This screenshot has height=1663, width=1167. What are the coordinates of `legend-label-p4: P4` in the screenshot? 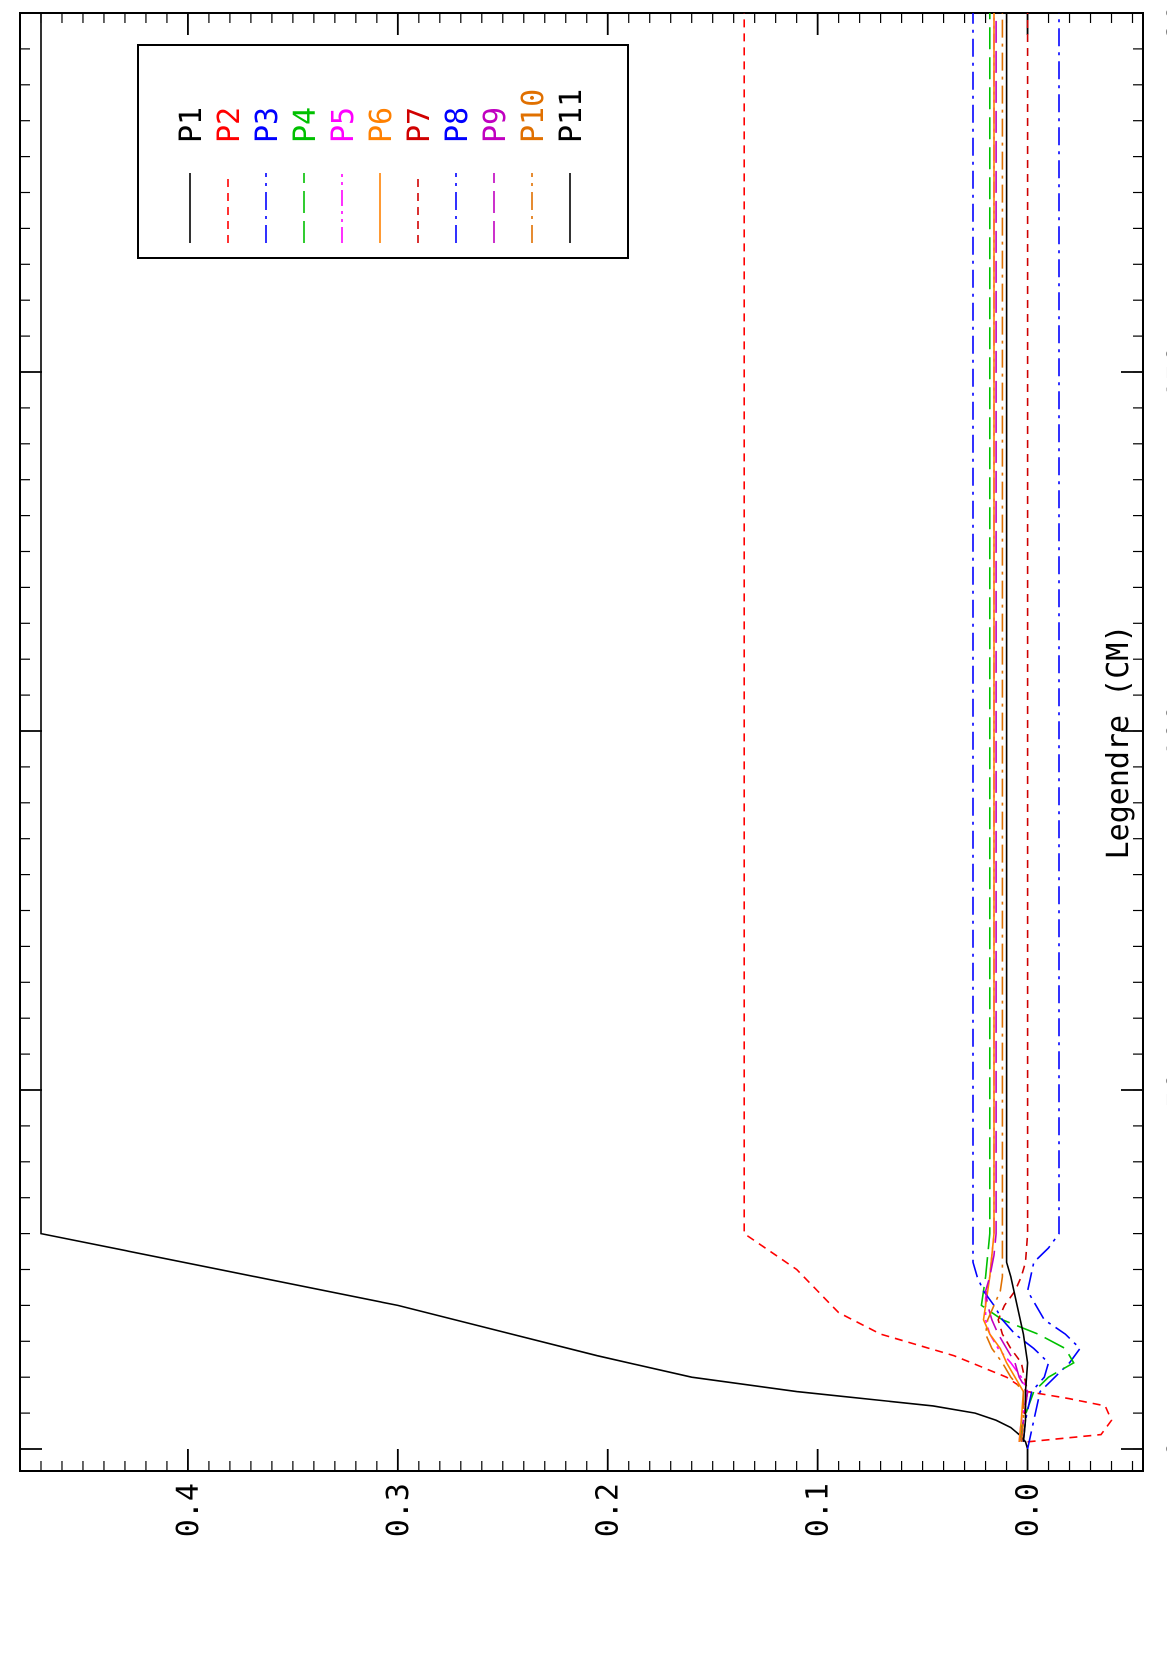 It's located at (305, 125).